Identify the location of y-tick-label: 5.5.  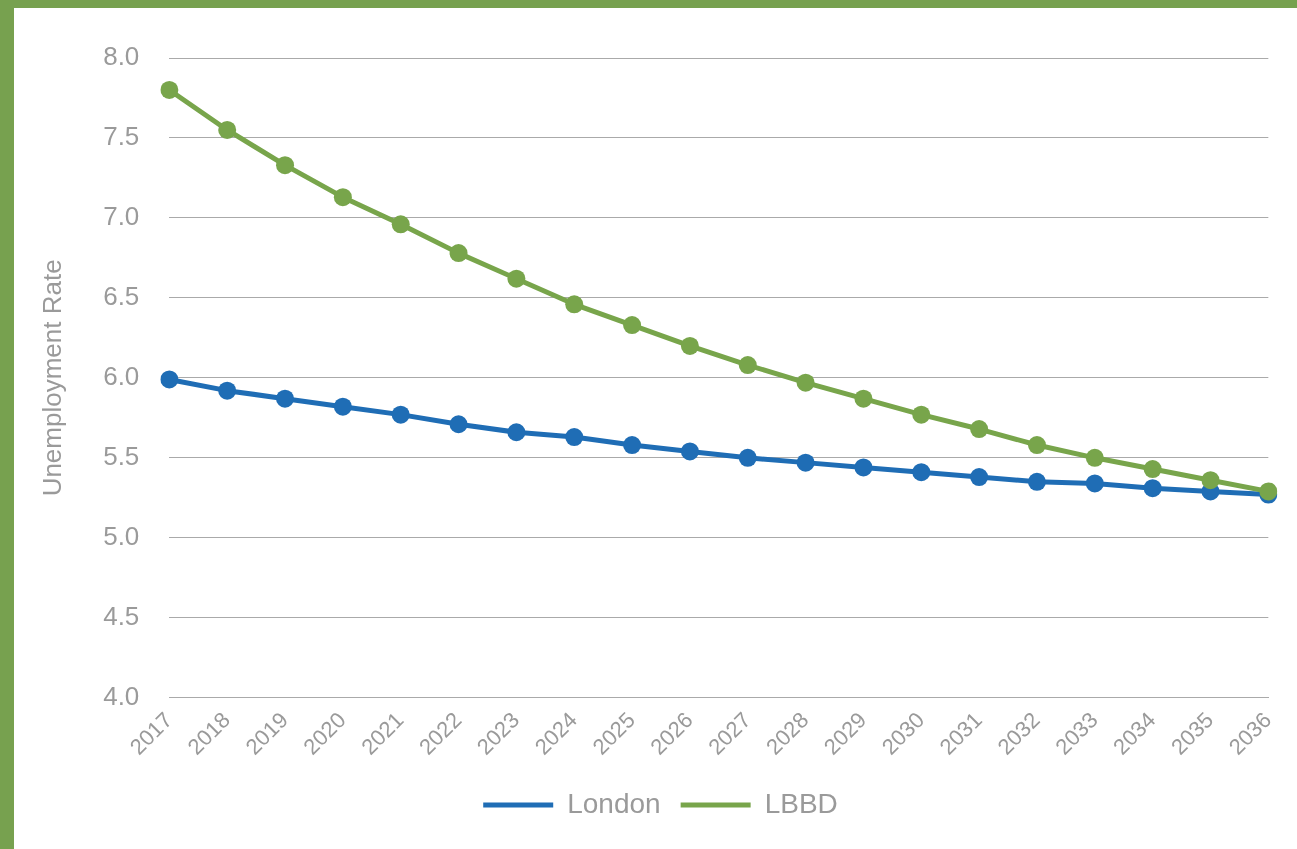
(121, 456).